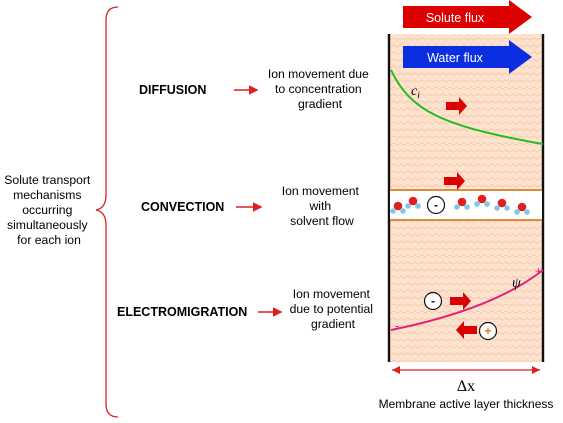 Image resolution: width=563 pixels, height=423 pixels. What do you see at coordinates (172, 90) in the screenshot?
I see `diffusion-heading: DIFFUSION` at bounding box center [172, 90].